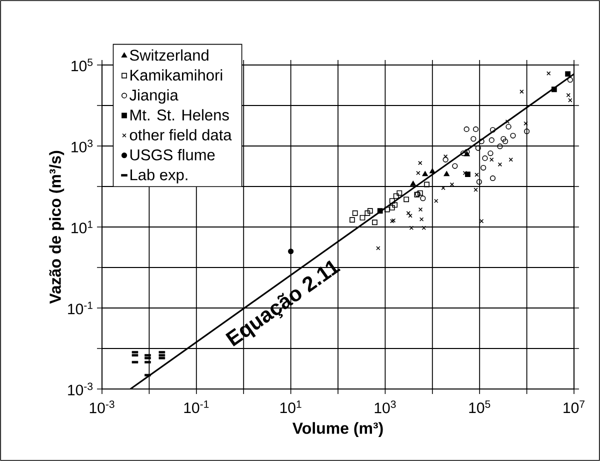 The width and height of the screenshot is (600, 461). What do you see at coordinates (196, 407) in the screenshot?
I see `x-tick-label: 10$^{-1}$` at bounding box center [196, 407].